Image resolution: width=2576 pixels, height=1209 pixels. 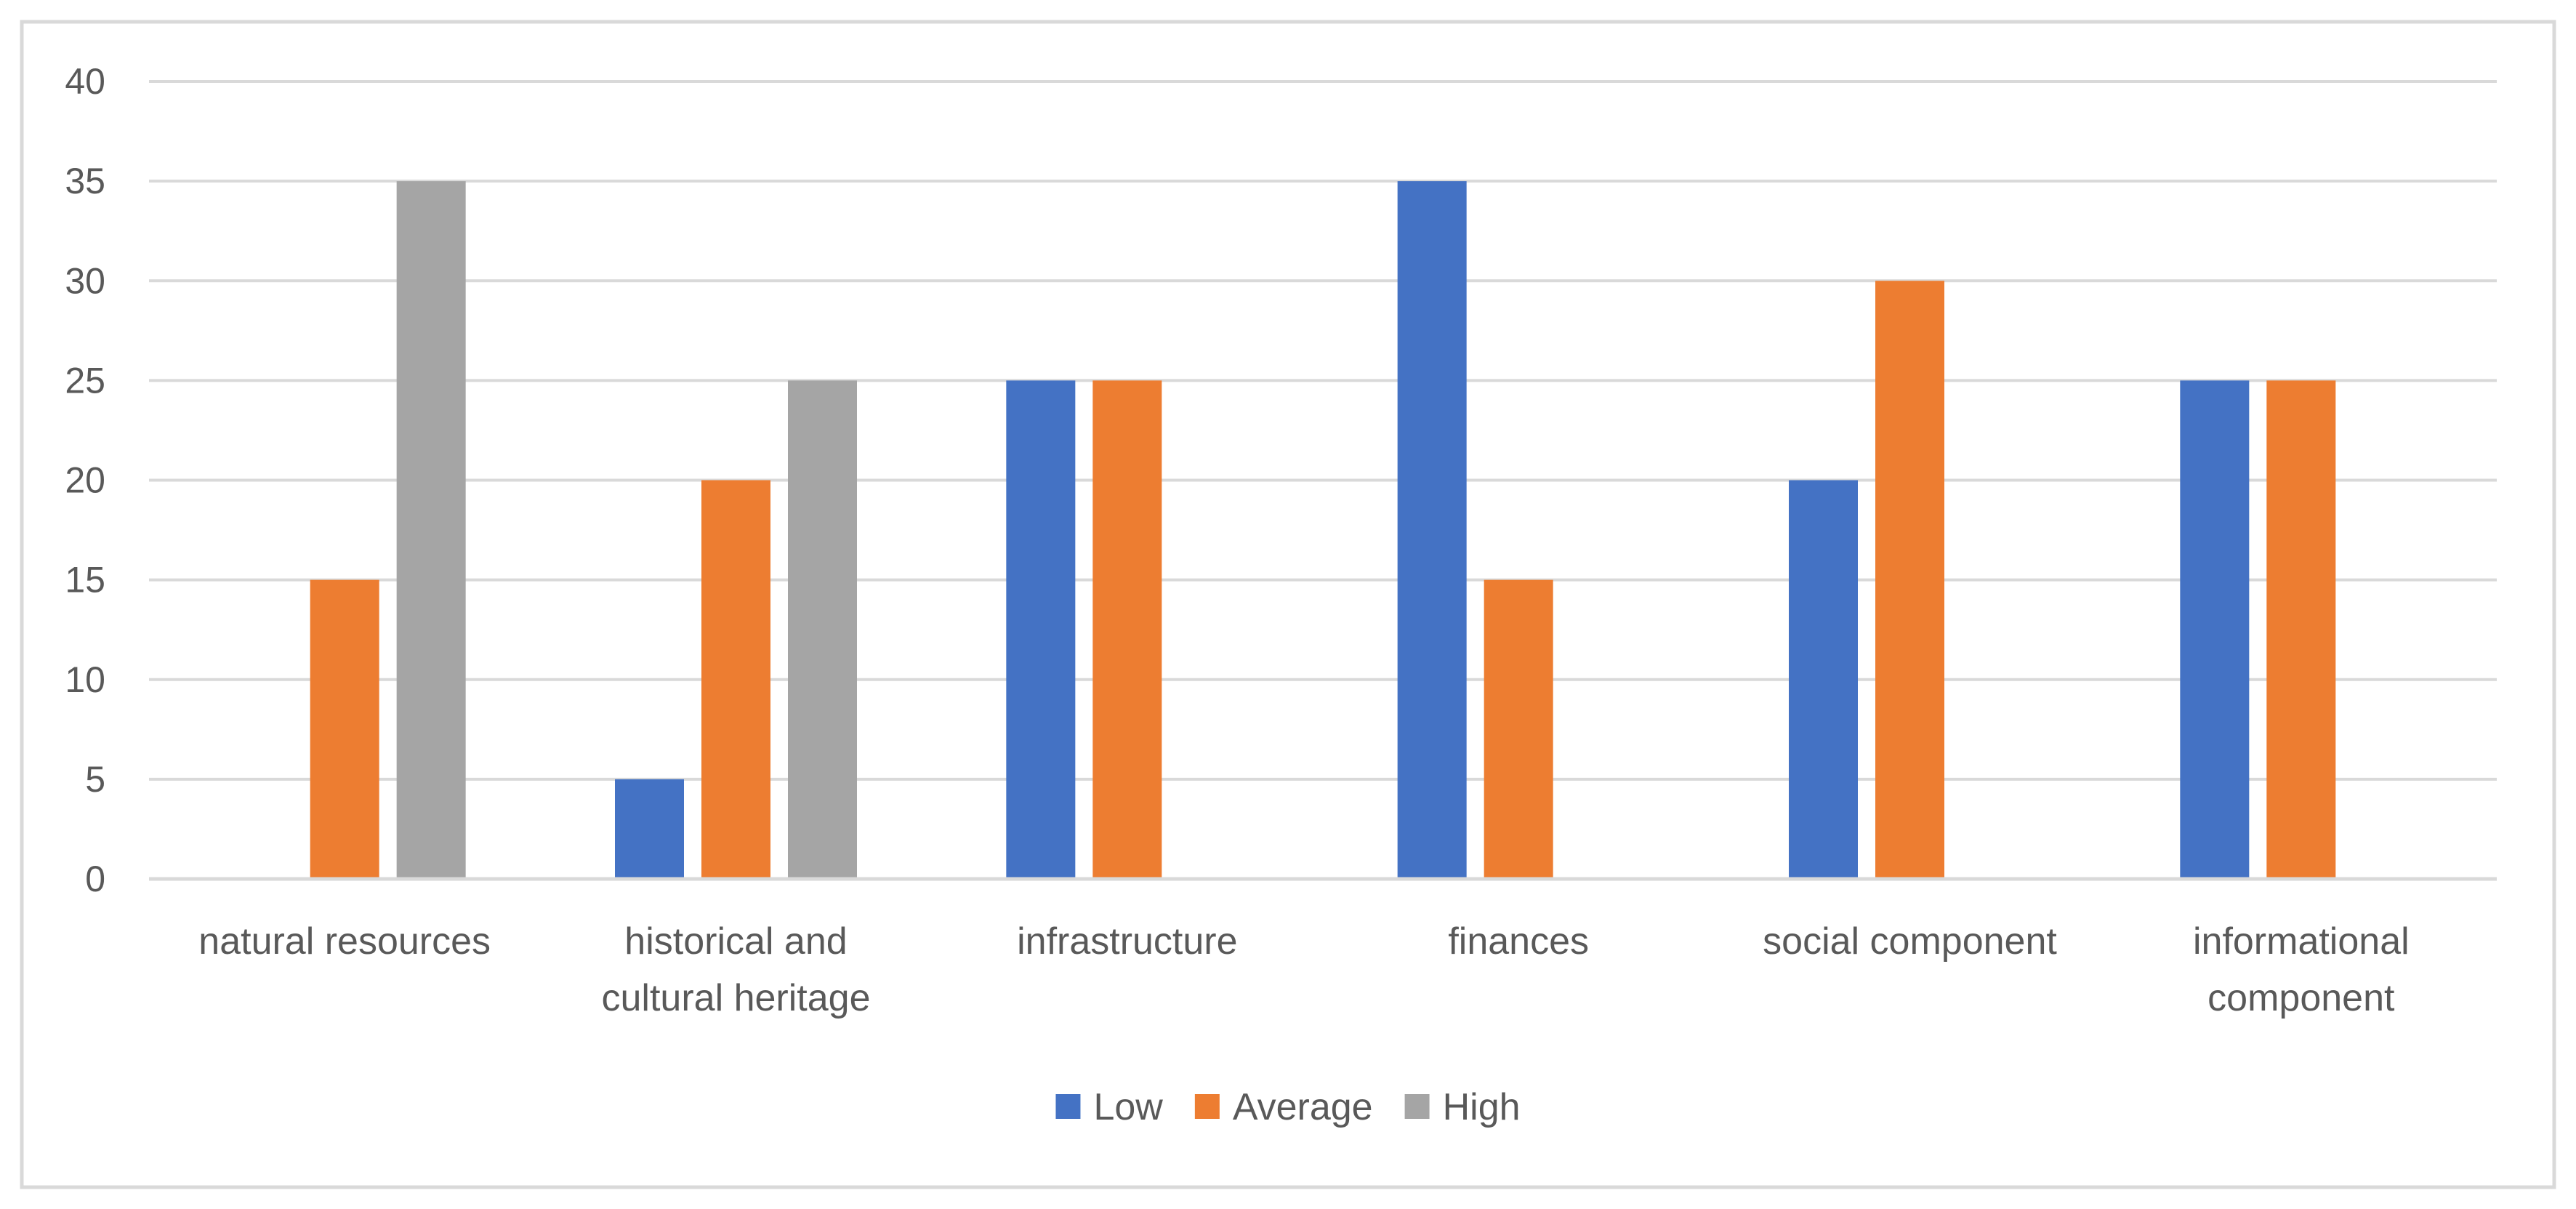 What do you see at coordinates (1303, 1107) in the screenshot?
I see `legend-label-average: Average` at bounding box center [1303, 1107].